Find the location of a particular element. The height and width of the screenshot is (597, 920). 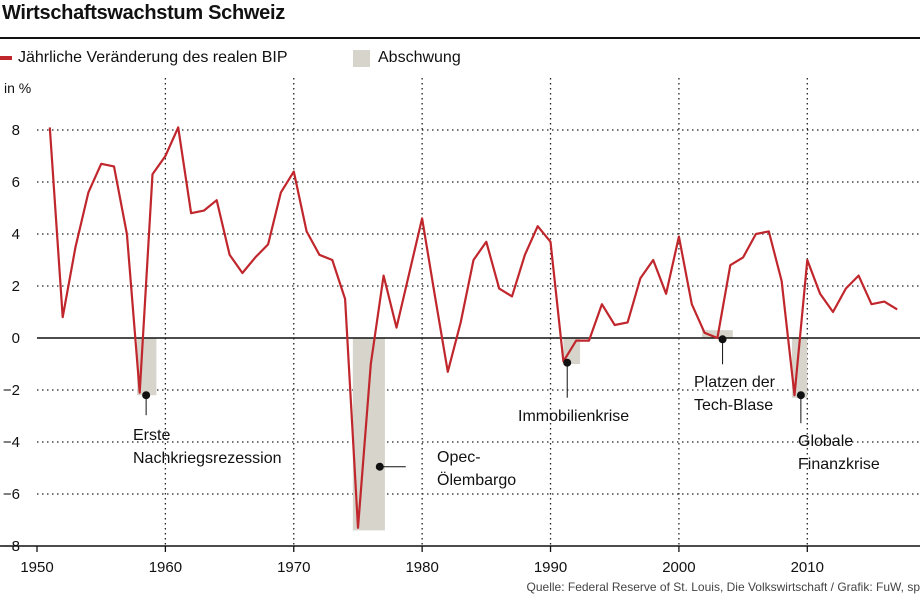

annotation-tech: Platzen der Tech-Blase is located at coordinates (734, 394).